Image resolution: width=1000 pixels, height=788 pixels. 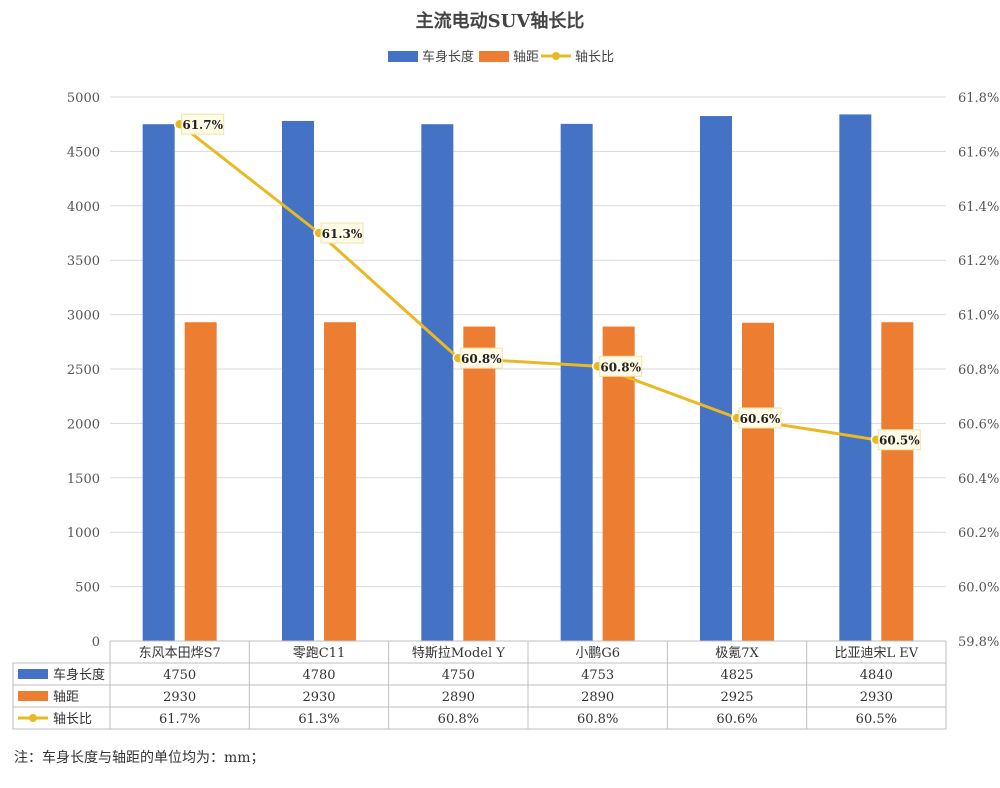 What do you see at coordinates (79, 675) in the screenshot?
I see `table-series-label: 车身长度` at bounding box center [79, 675].